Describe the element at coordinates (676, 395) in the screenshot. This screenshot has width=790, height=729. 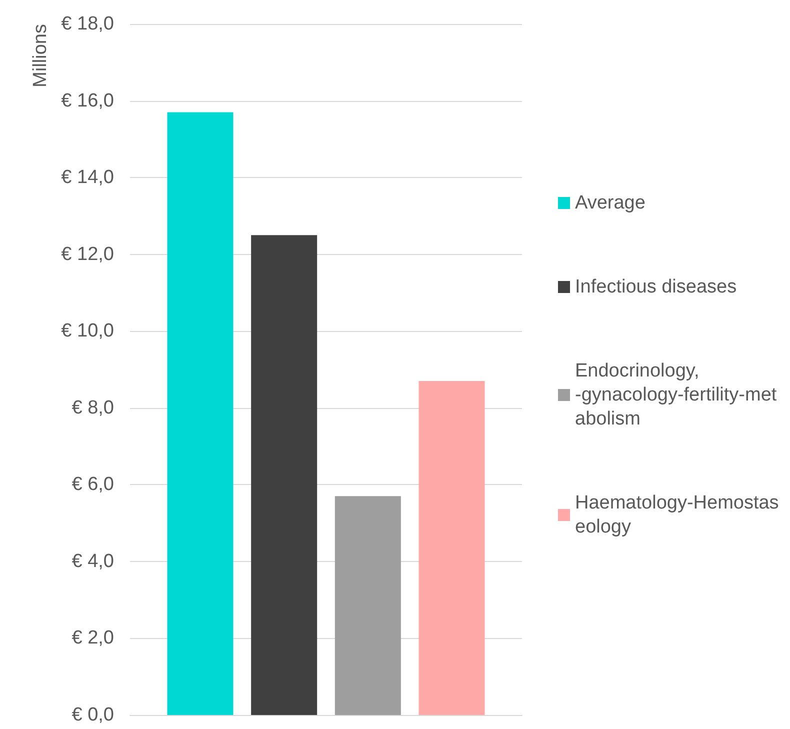
I see `legend-label: Endocrinology, -gynacology-fertility-metabolism` at that location.